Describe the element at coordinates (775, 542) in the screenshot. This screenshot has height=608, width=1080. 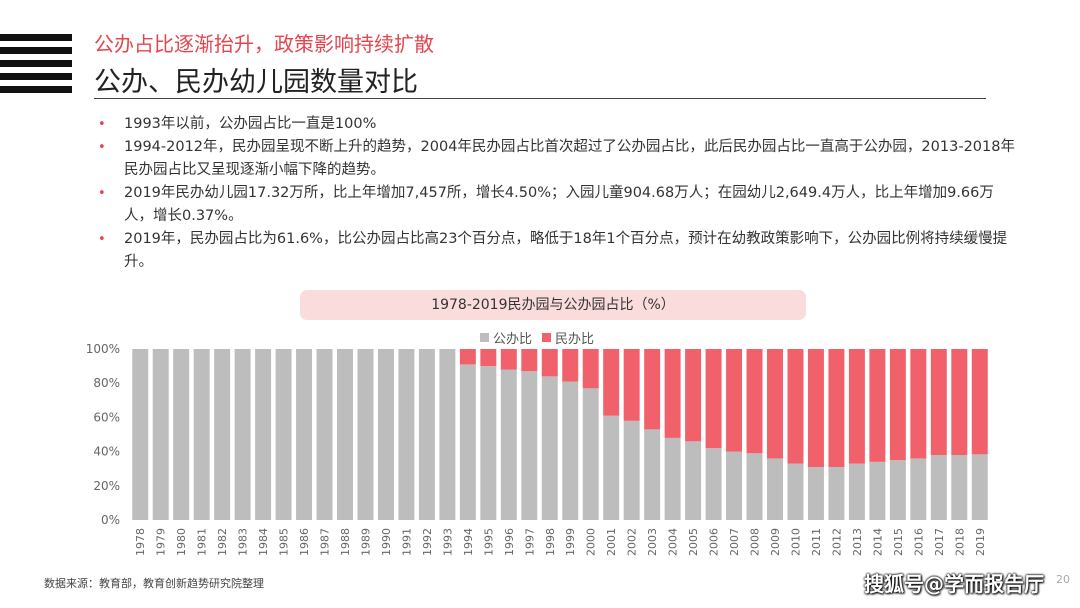
I see `x-tick-label: 2009` at that location.